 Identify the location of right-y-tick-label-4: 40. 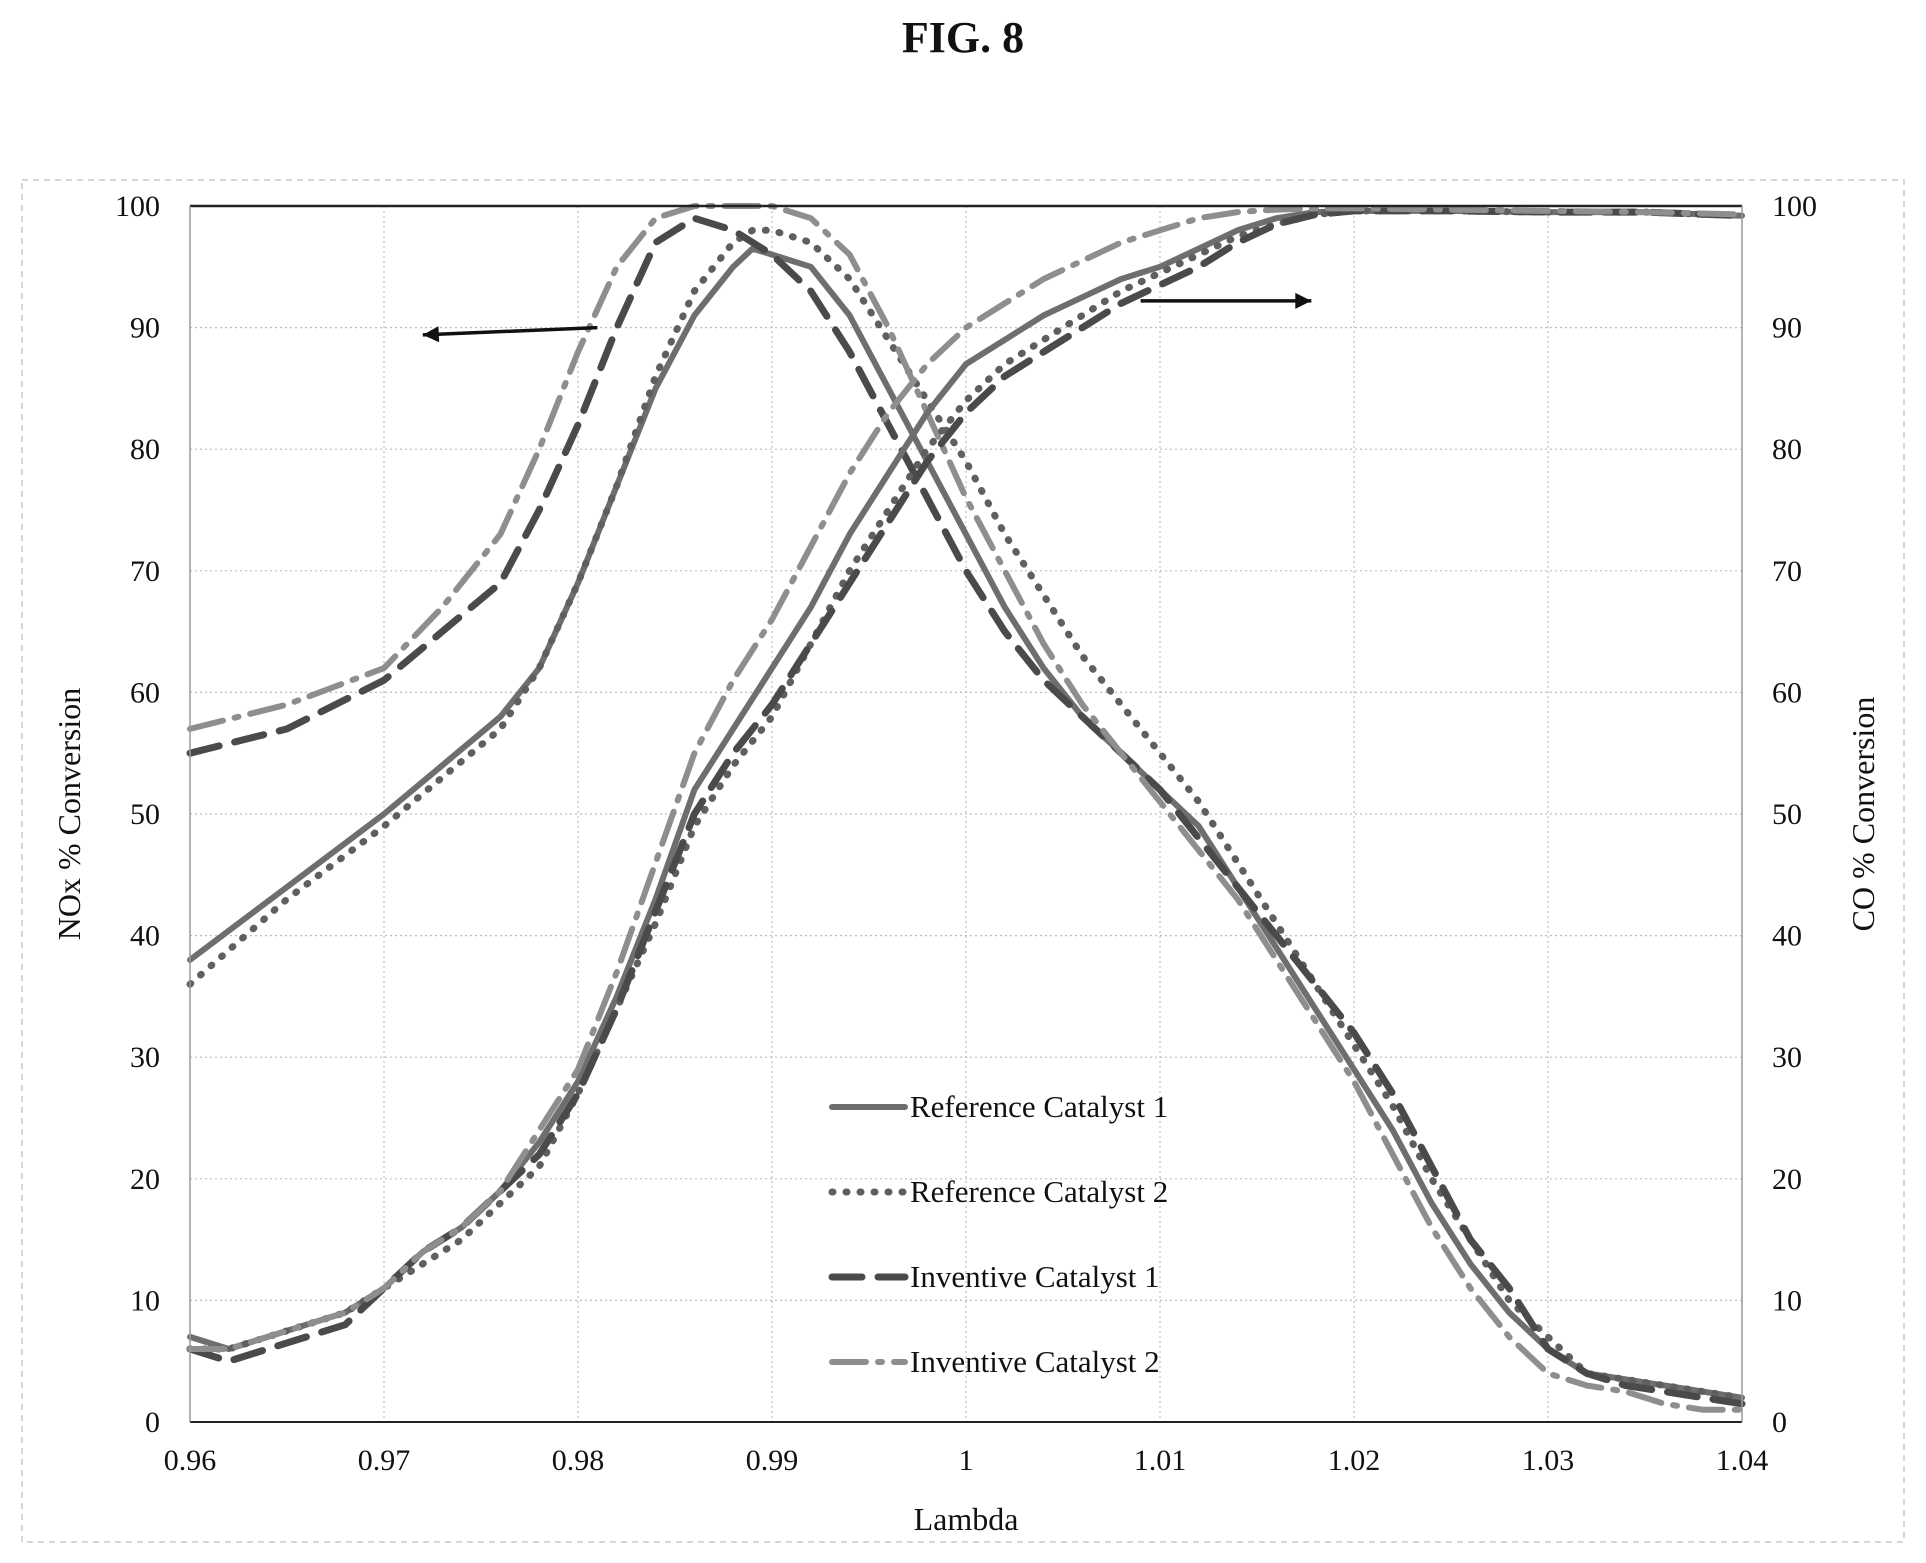
(1787, 936).